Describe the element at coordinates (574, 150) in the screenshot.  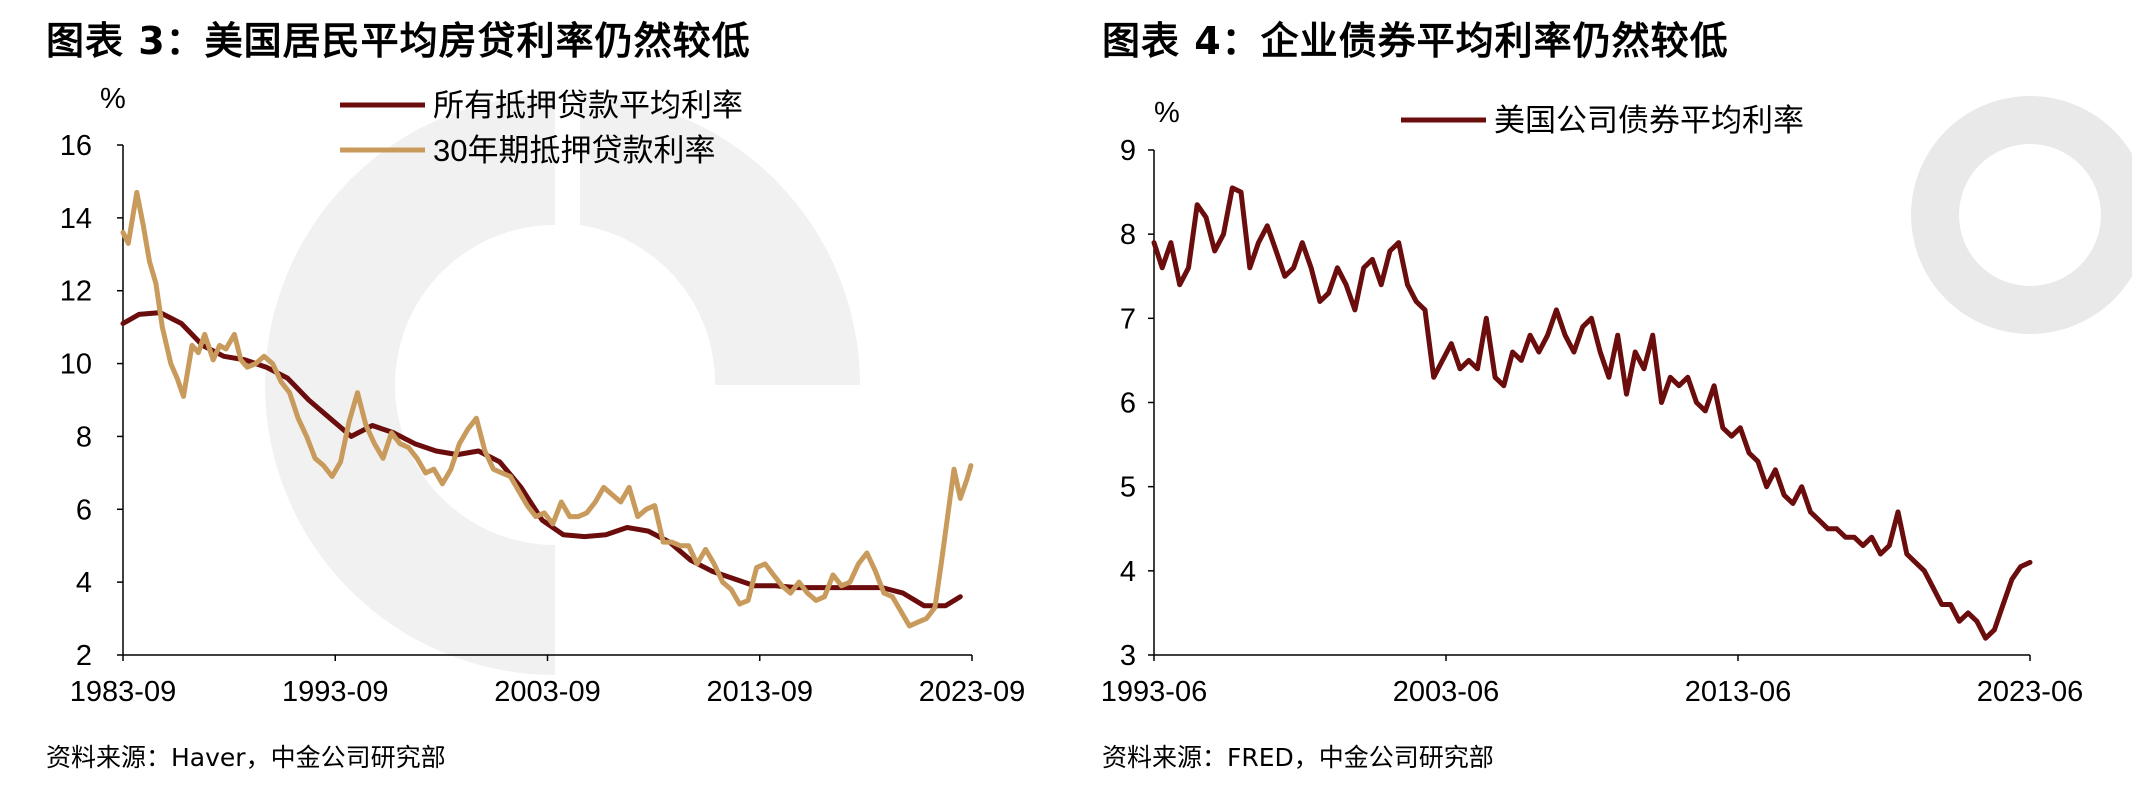
I see `legend-label: 30年期抵押贷款利率` at that location.